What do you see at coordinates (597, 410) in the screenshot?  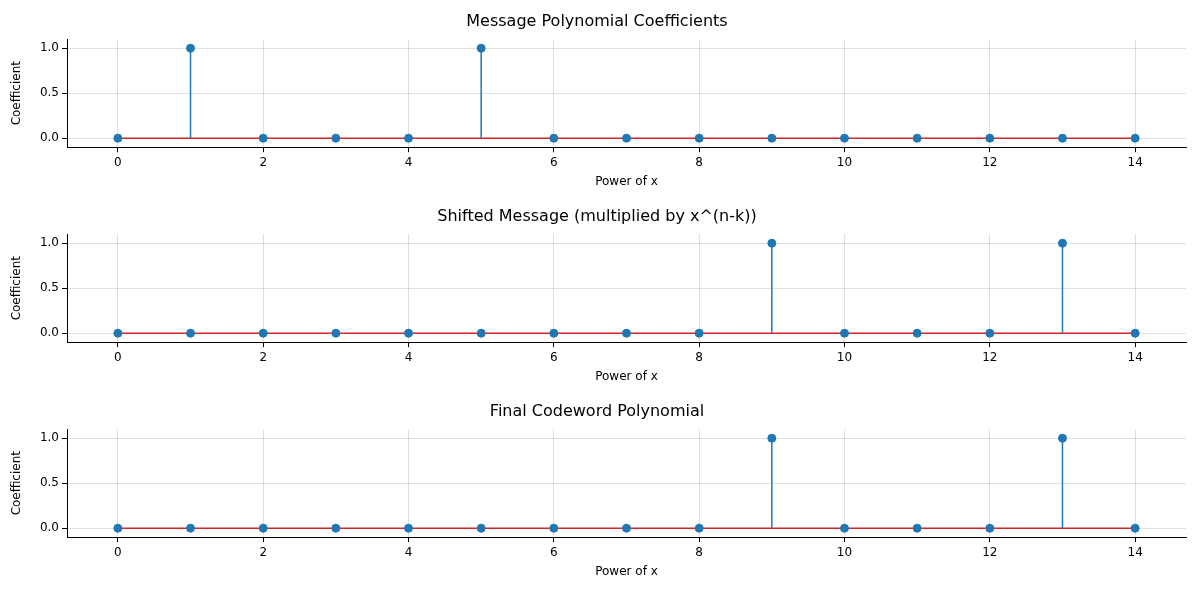 I see `chart-title: Final Codeword Polynomial` at bounding box center [597, 410].